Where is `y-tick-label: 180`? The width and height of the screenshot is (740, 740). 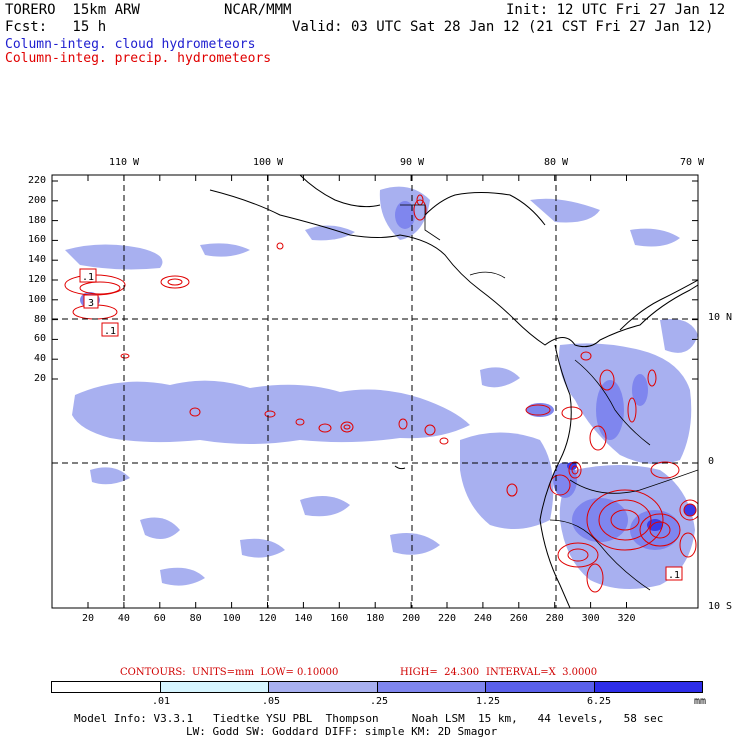
y-tick-label: 180 is located at coordinates (36, 220).